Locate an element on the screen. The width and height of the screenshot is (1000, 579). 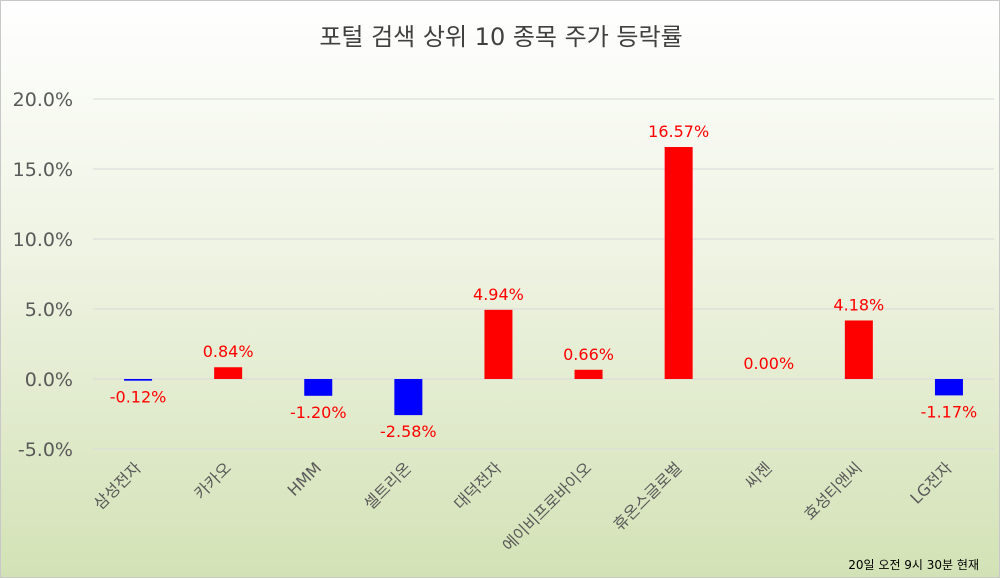
data-label: -2.58% is located at coordinates (408, 431).